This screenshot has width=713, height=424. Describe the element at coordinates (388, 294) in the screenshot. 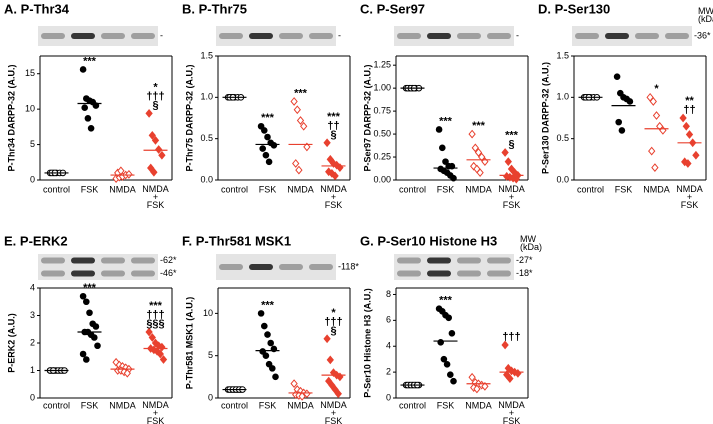

I see `y-tick-label: 8` at that location.